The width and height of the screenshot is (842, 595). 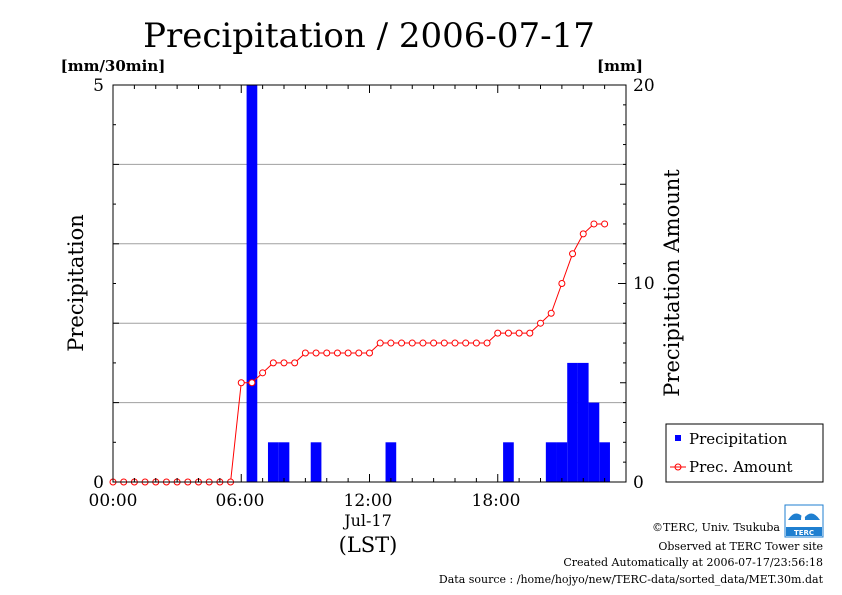 I want to click on terc-logo: TERC, so click(x=804, y=521).